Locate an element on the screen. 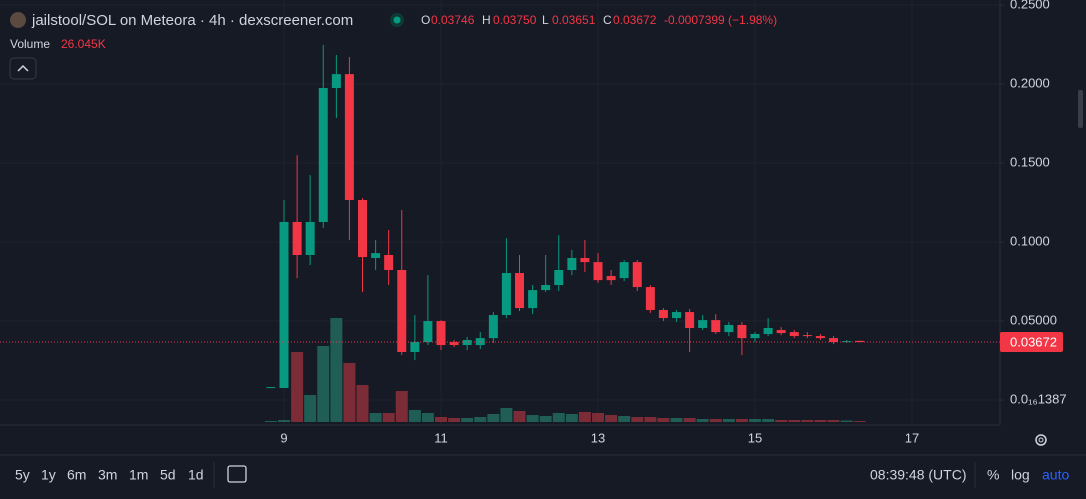  range-button: 1y is located at coordinates (48, 475).